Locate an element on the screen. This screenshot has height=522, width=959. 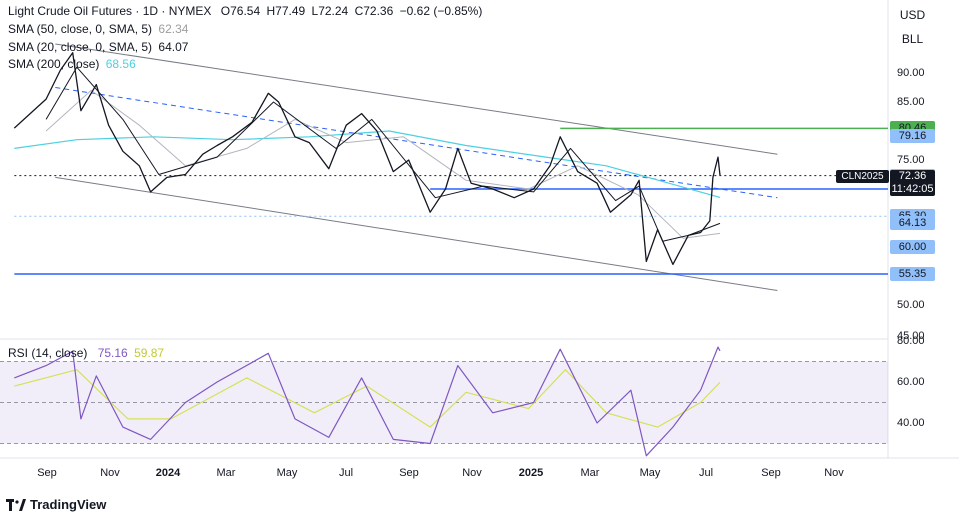
price-tick-50: 50.00 is located at coordinates (911, 305).